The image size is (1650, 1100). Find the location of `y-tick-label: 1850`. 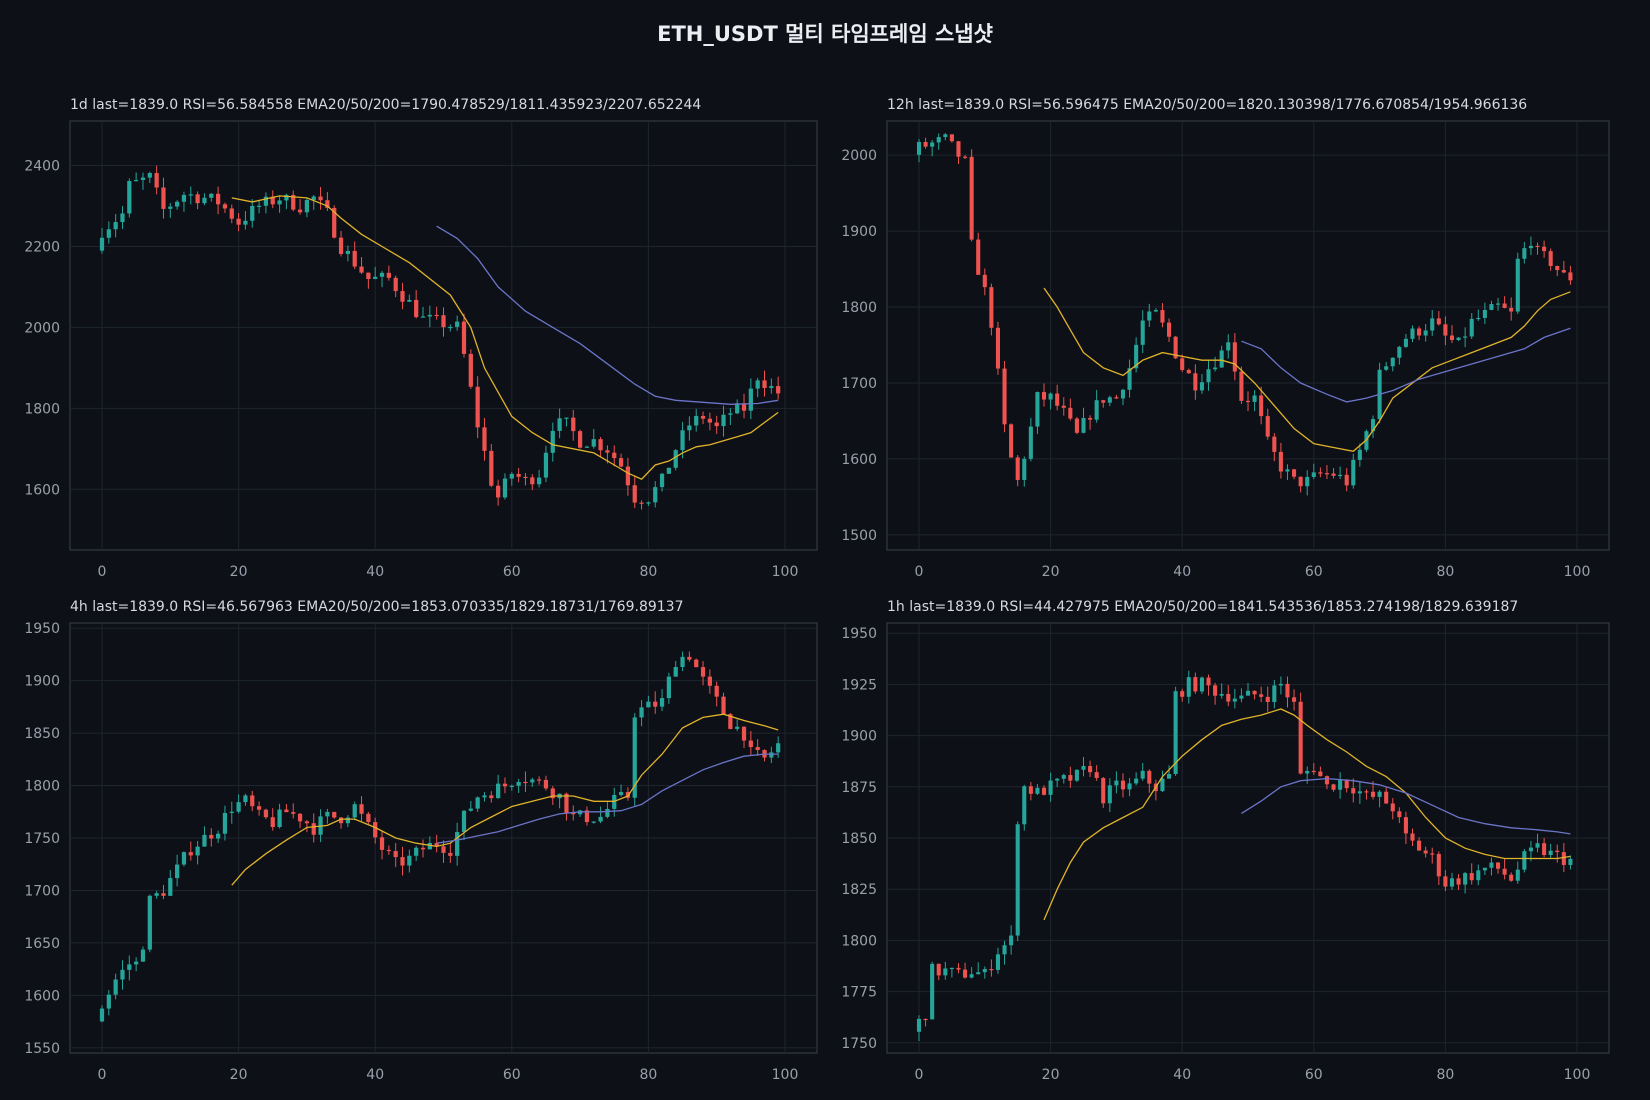

y-tick-label: 1850 is located at coordinates (859, 839).